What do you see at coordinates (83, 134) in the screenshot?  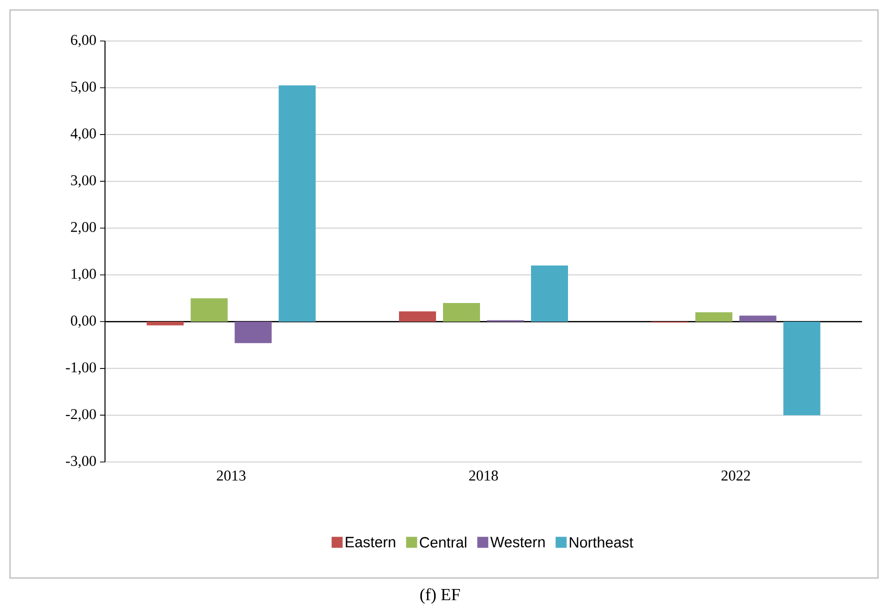 I see `y-tick-label: 4,00` at bounding box center [83, 134].